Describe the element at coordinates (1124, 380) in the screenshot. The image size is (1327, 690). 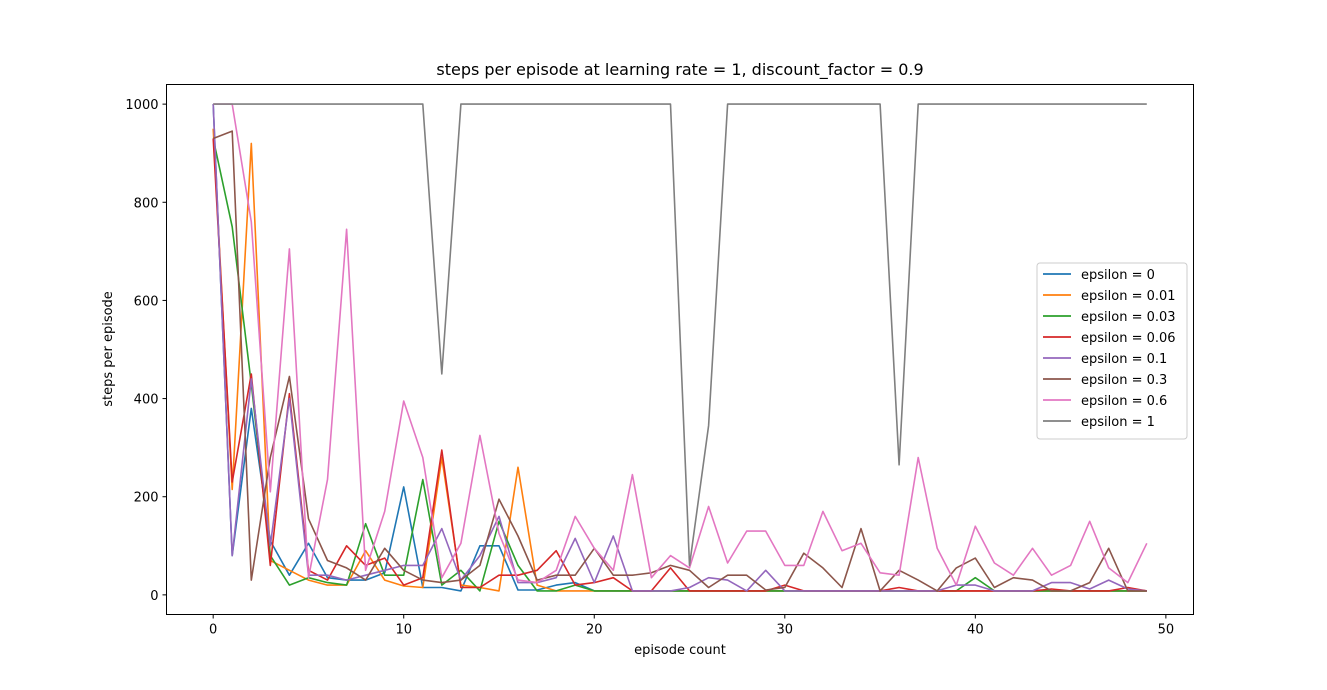
I see `legend-label: epsilon = 0.3` at that location.